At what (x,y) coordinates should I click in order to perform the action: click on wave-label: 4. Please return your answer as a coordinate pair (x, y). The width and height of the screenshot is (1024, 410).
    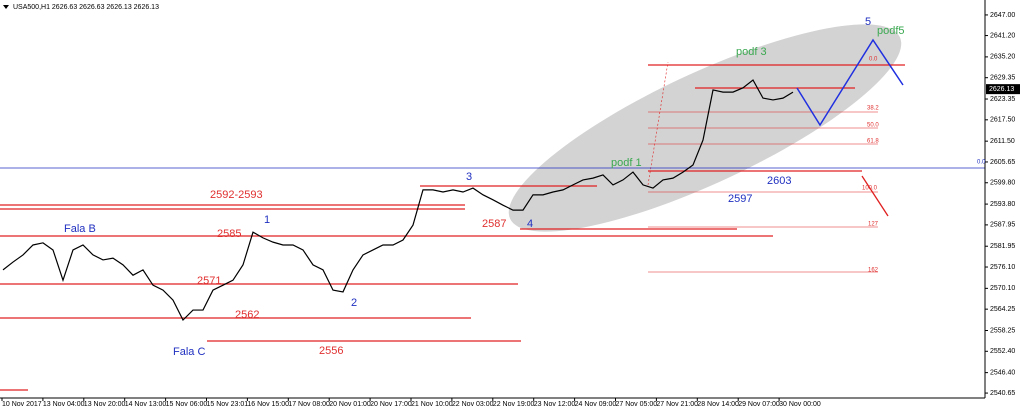
    Looking at the image, I should click on (530, 224).